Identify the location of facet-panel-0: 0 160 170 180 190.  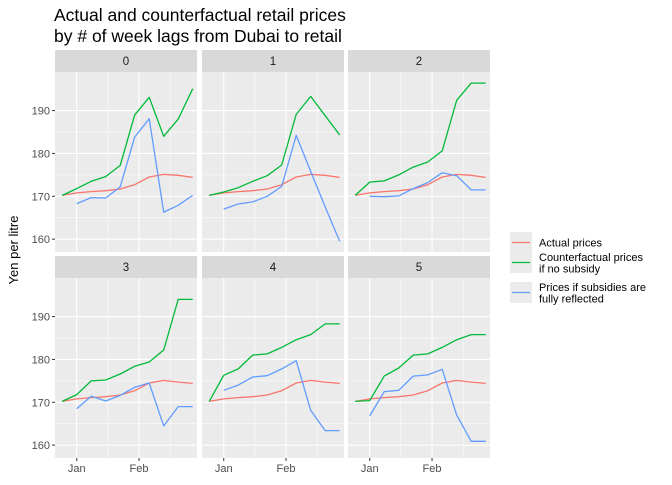
(114, 151).